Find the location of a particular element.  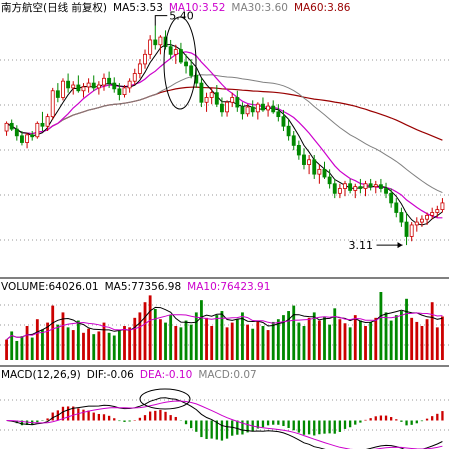

high-price-label: 5.40 is located at coordinates (181, 16).